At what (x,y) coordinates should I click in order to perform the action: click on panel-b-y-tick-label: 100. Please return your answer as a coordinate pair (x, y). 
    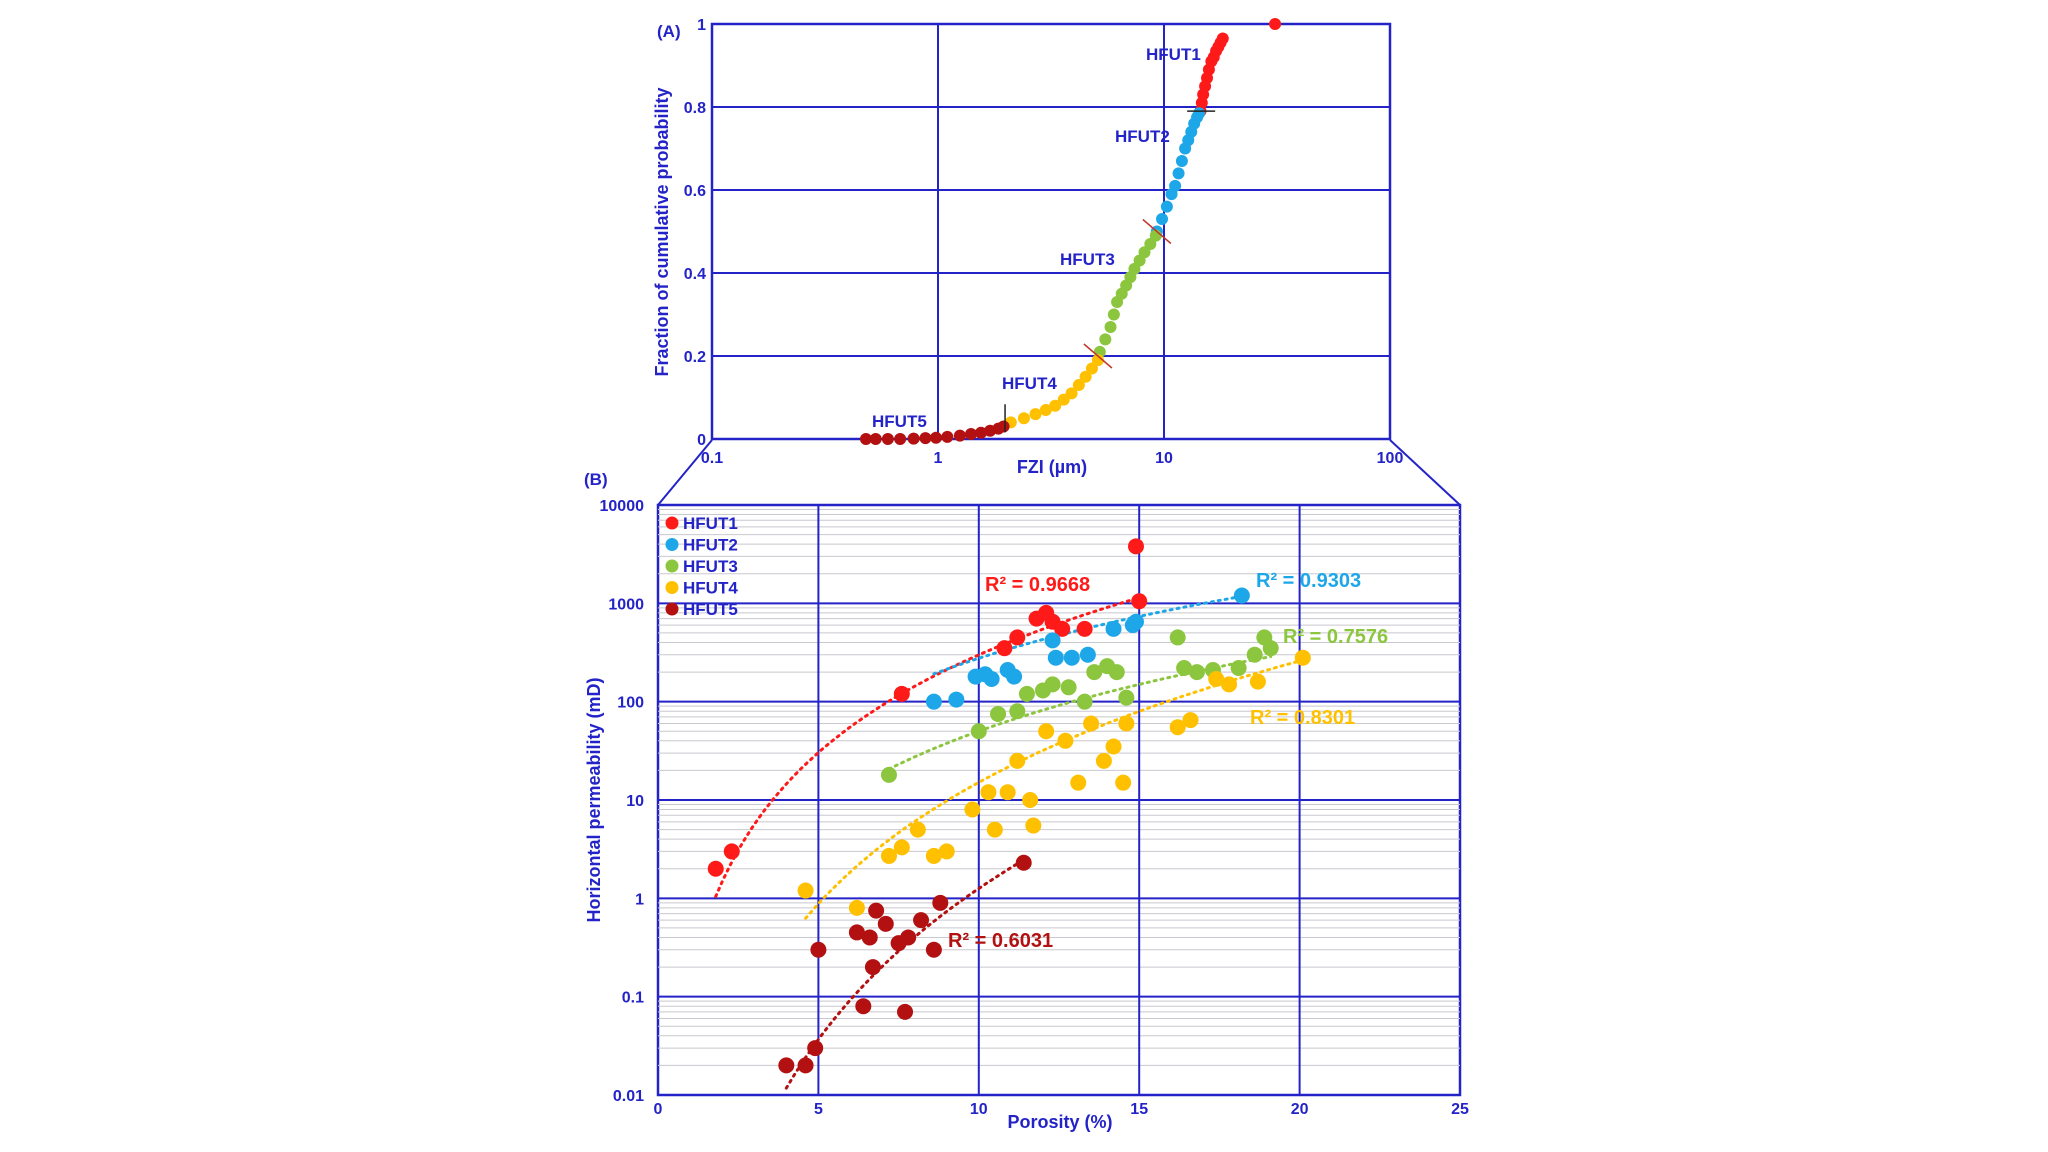
    Looking at the image, I should click on (630, 703).